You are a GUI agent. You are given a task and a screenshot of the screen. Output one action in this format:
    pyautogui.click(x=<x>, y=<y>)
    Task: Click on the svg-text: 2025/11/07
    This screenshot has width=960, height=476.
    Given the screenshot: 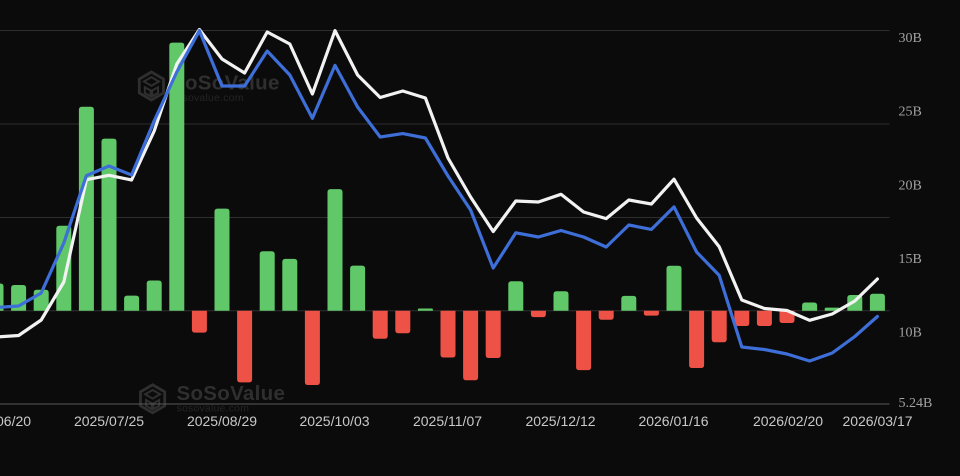 What is the action you would take?
    pyautogui.click(x=447, y=421)
    